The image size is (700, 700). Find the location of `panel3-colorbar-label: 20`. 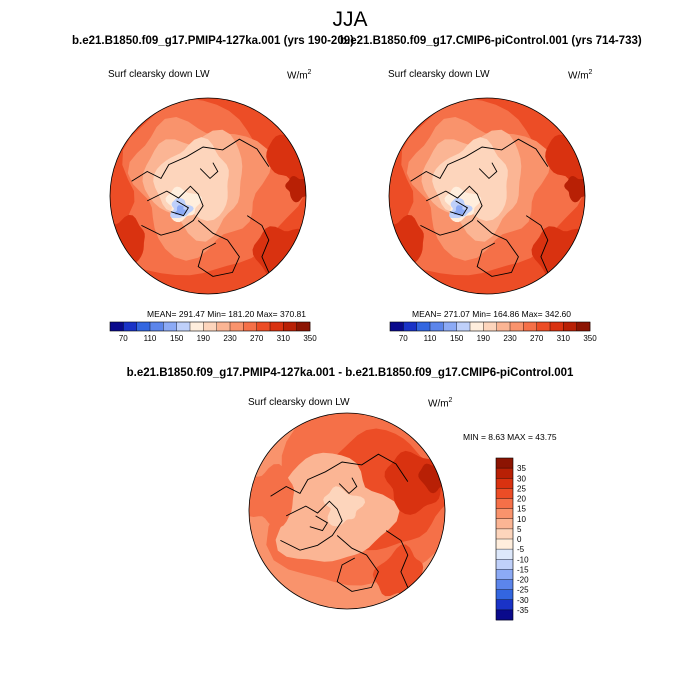

panel3-colorbar-label: 20 is located at coordinates (521, 499).